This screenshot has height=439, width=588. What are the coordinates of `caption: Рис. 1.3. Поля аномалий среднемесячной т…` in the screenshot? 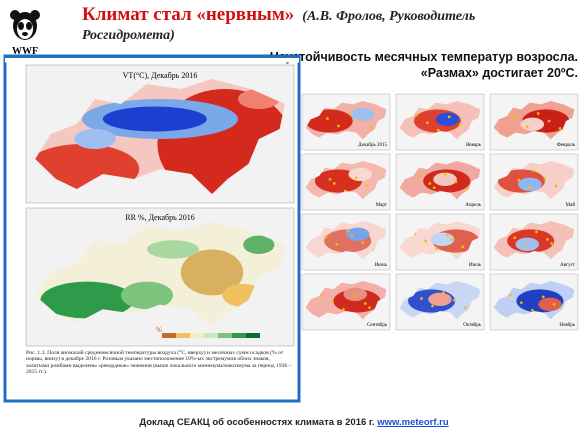 It's located at (159, 363).